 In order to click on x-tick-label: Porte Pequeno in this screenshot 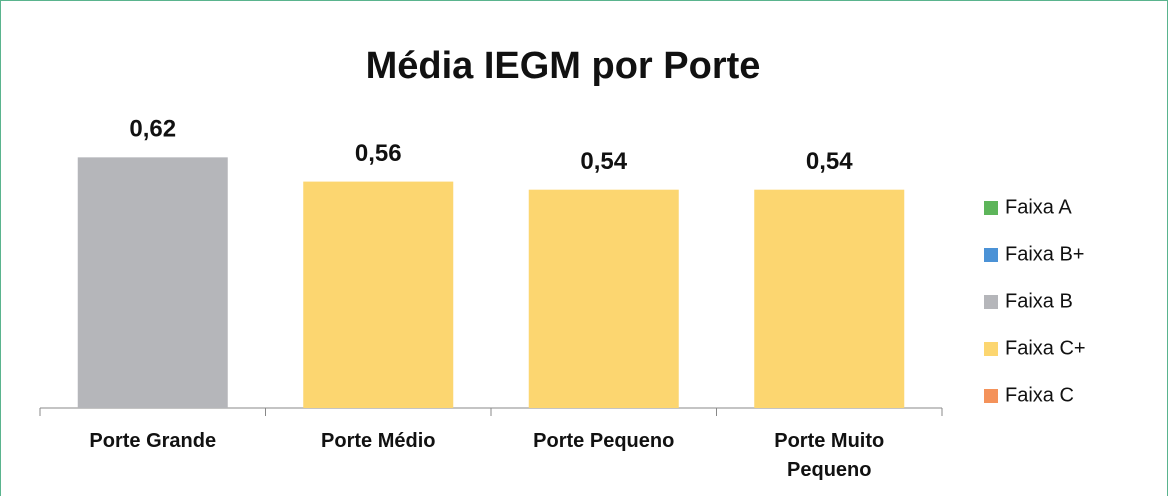, I will do `click(604, 441)`.